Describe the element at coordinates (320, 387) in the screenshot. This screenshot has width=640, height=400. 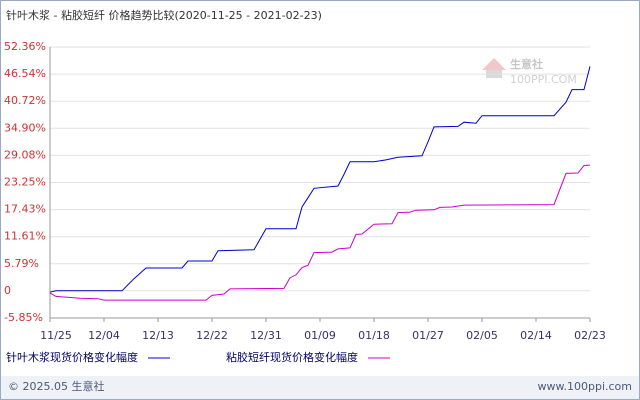
I see `footer-bar` at that location.